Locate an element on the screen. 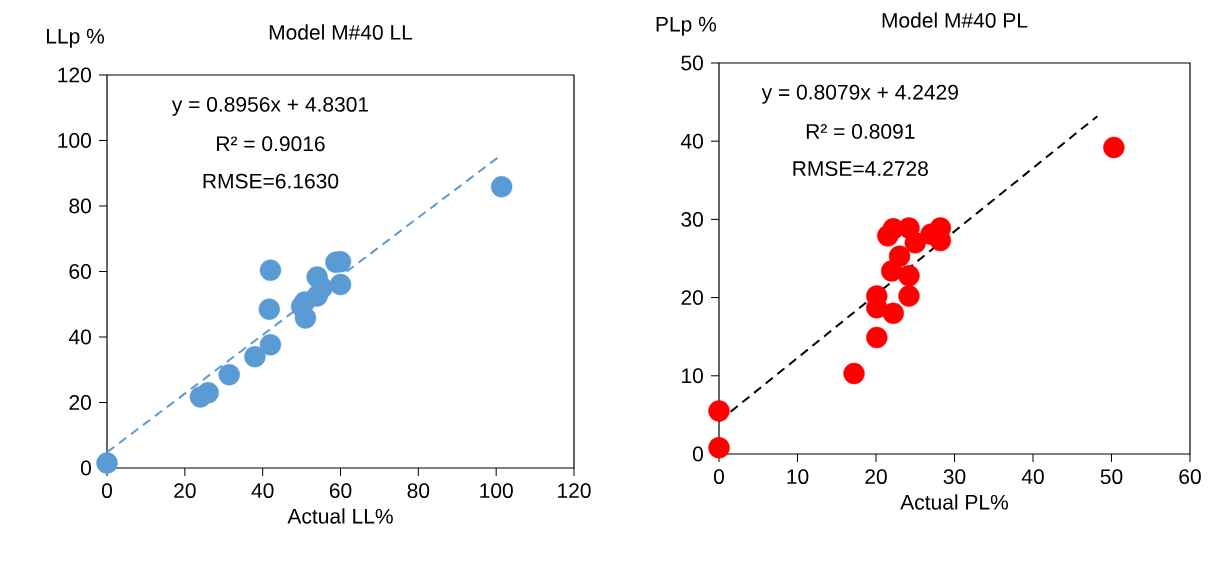 Image resolution: width=1220 pixels, height=572 pixels. y-axis-title: PLp % is located at coordinates (686, 26).